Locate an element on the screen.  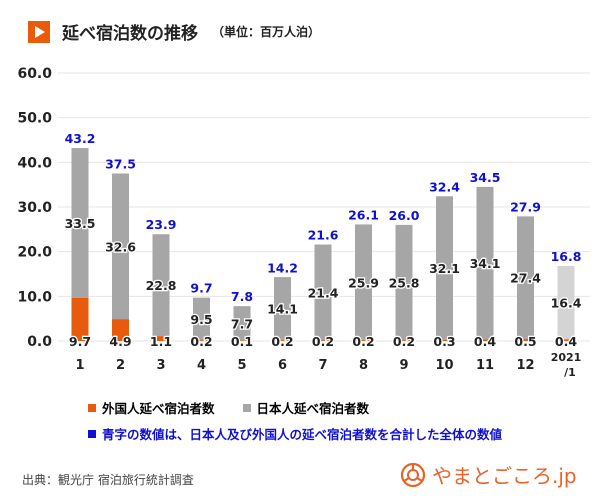
legend-swatch-japanese is located at coordinates (246, 407).